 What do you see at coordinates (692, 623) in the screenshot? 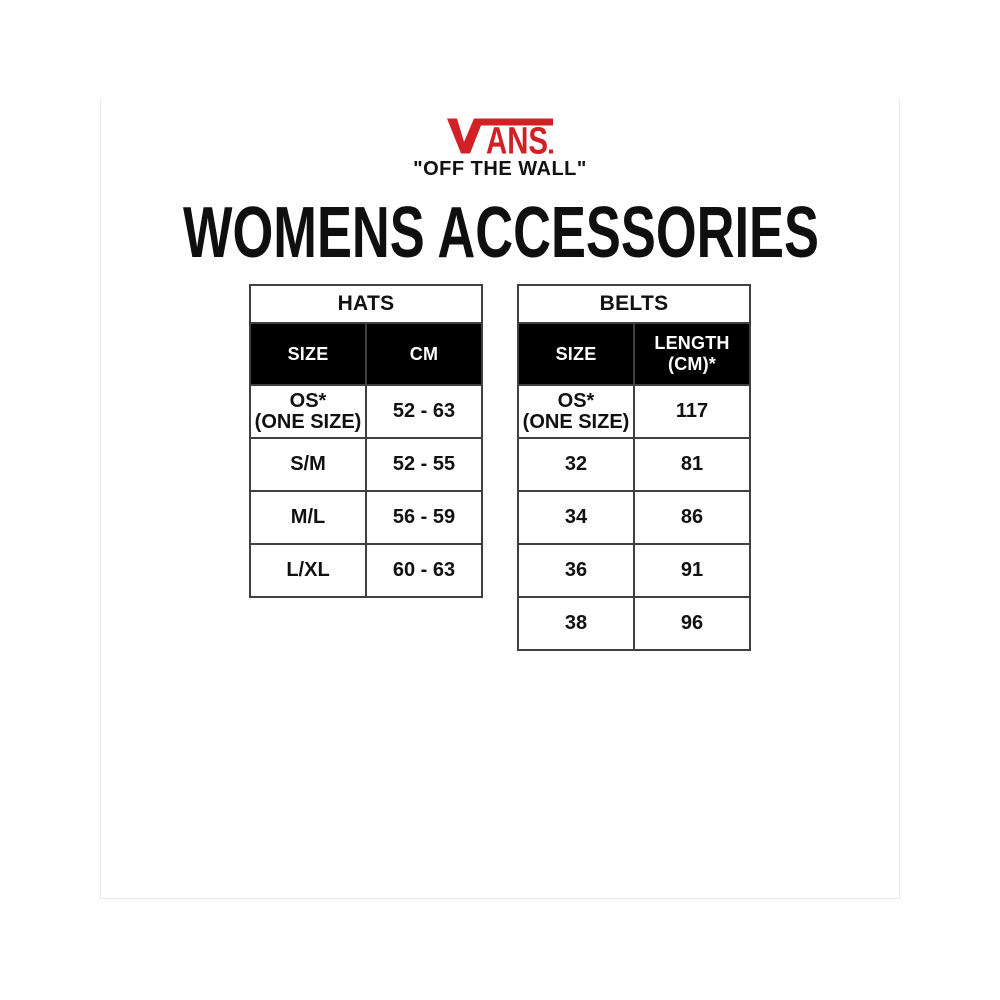
I see `value-cell: 96` at bounding box center [692, 623].